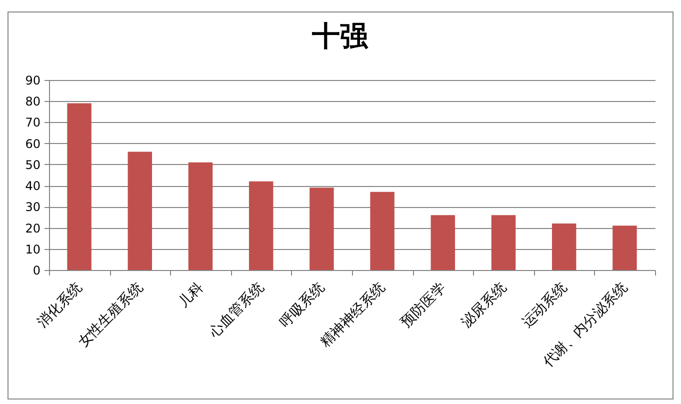 This screenshot has width=681, height=404. I want to click on y-tick-label: 20, so click(32, 228).